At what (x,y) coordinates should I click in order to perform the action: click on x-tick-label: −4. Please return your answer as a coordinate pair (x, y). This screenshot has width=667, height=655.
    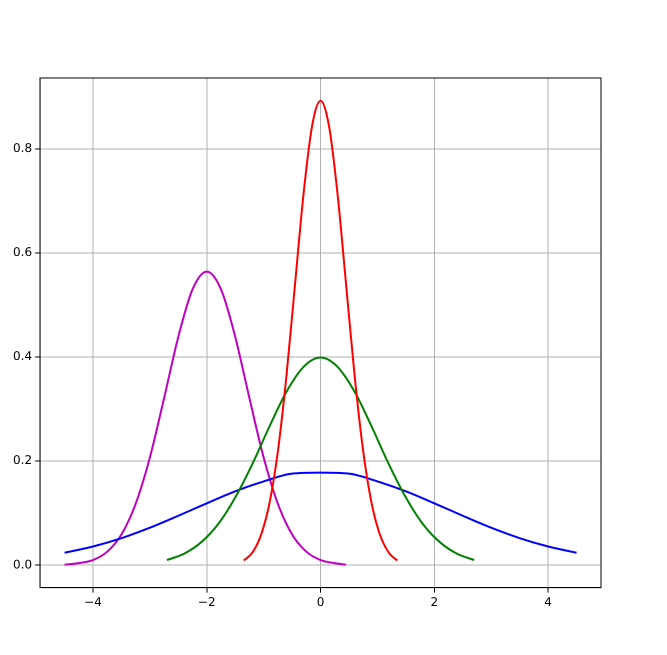
    Looking at the image, I should click on (93, 601).